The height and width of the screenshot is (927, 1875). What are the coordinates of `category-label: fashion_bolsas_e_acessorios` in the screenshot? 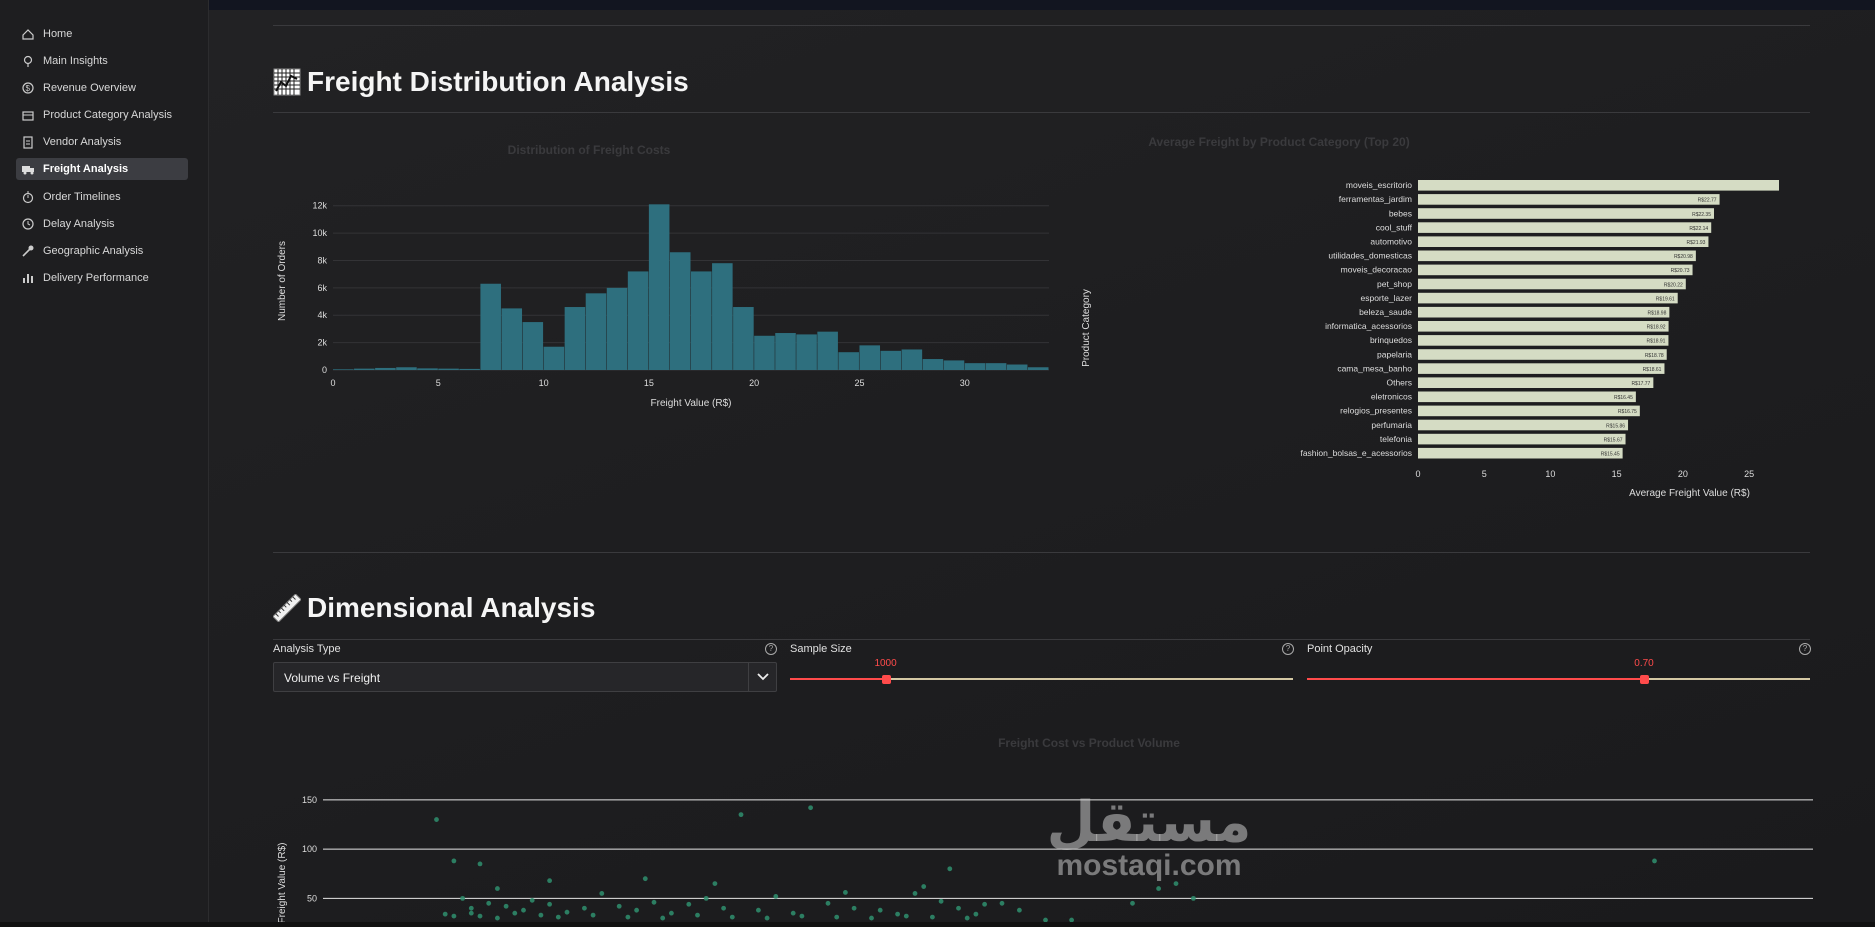 It's located at (1356, 453).